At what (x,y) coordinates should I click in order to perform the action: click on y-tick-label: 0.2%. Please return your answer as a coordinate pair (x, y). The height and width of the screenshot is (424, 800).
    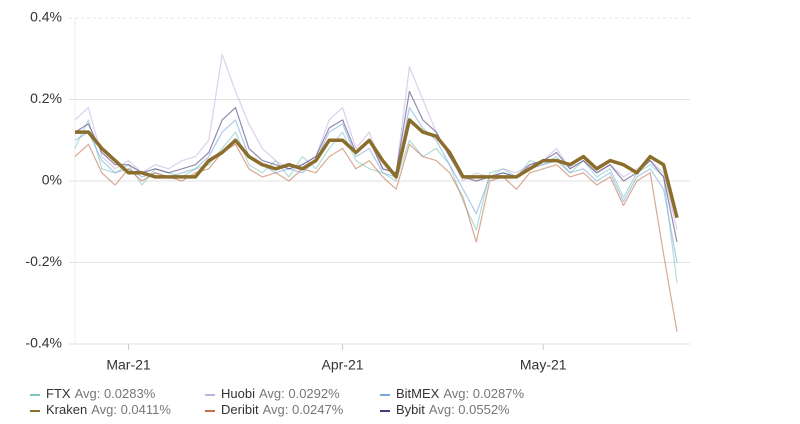
    Looking at the image, I should click on (46, 98).